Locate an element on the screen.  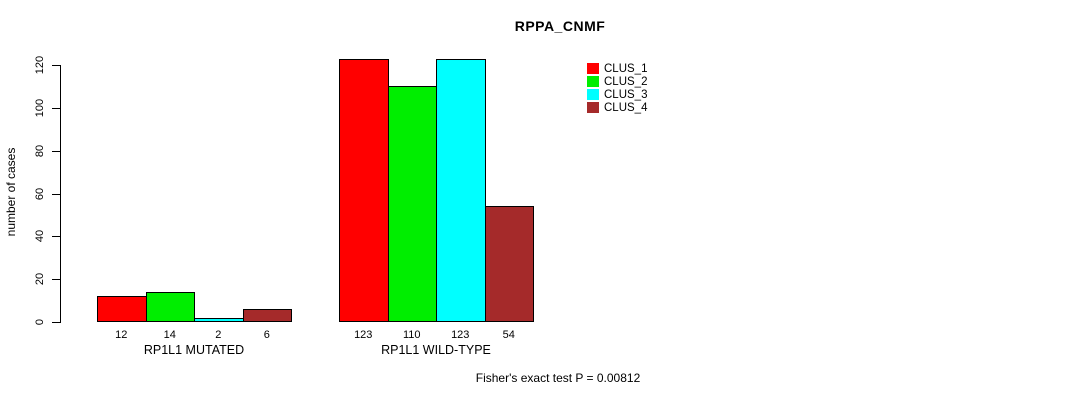
legend-label: CLUS_4 is located at coordinates (626, 107).